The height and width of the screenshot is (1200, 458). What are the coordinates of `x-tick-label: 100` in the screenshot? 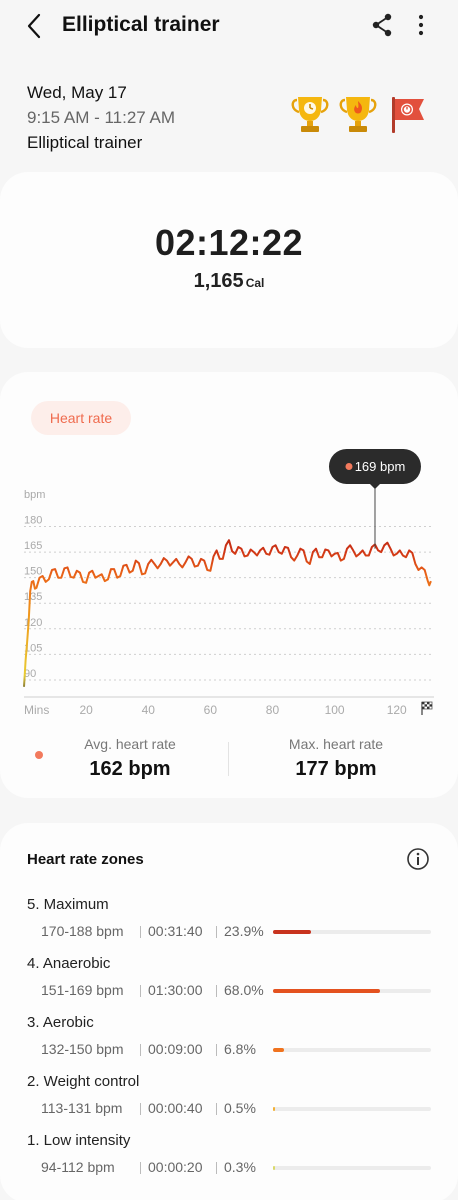 It's located at (335, 709).